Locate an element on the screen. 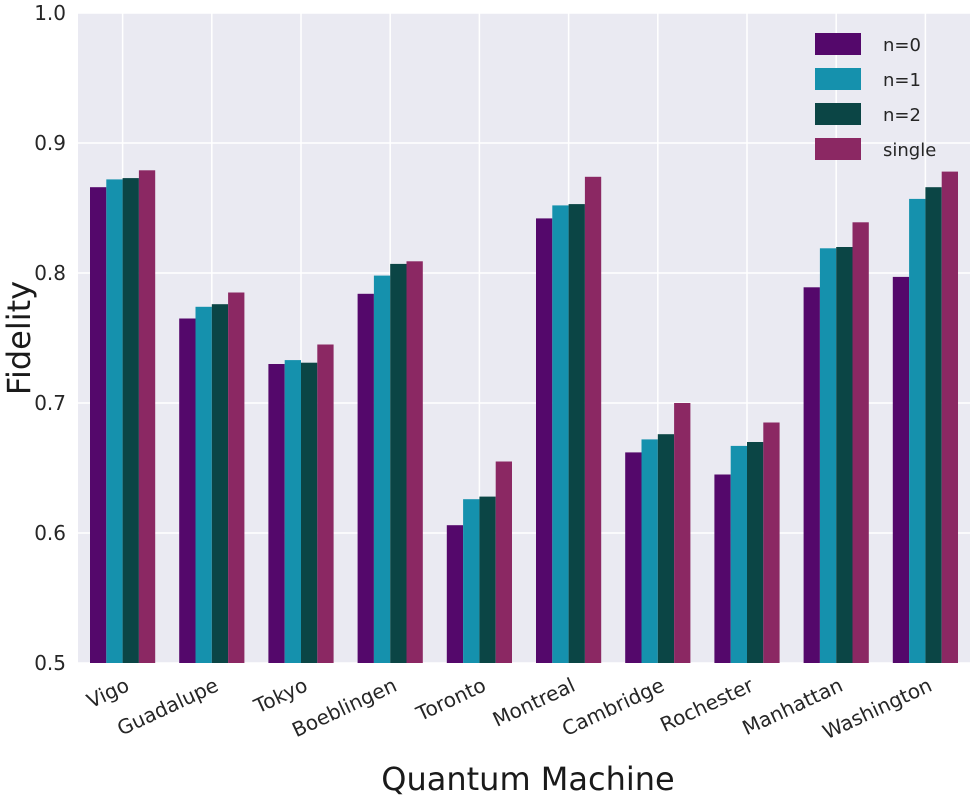 The image size is (973, 798). bar-n1-montreal is located at coordinates (560, 434).